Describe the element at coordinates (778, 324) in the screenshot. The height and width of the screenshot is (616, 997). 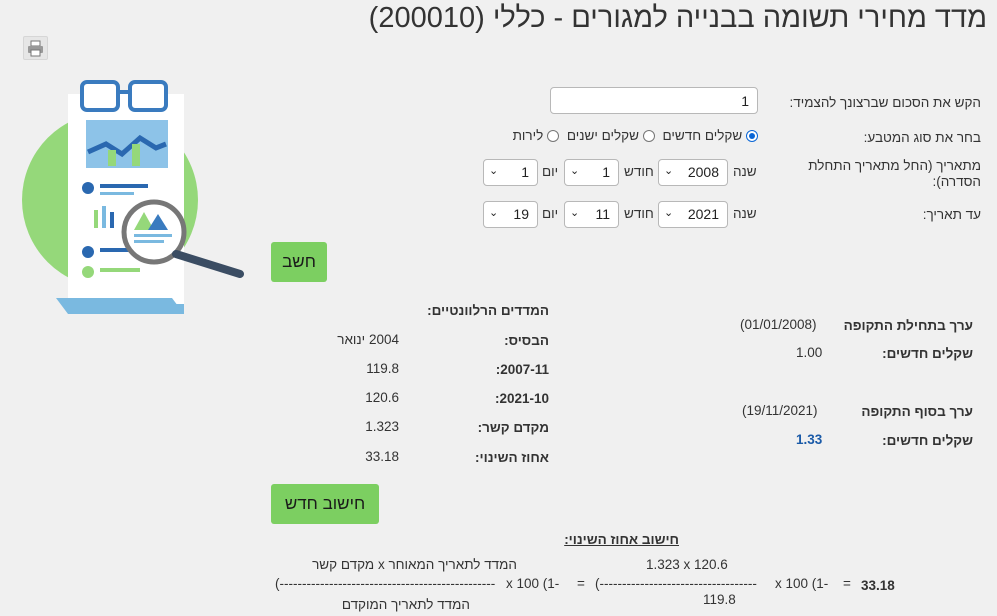
I see `start-date: (01/01/2008)` at that location.